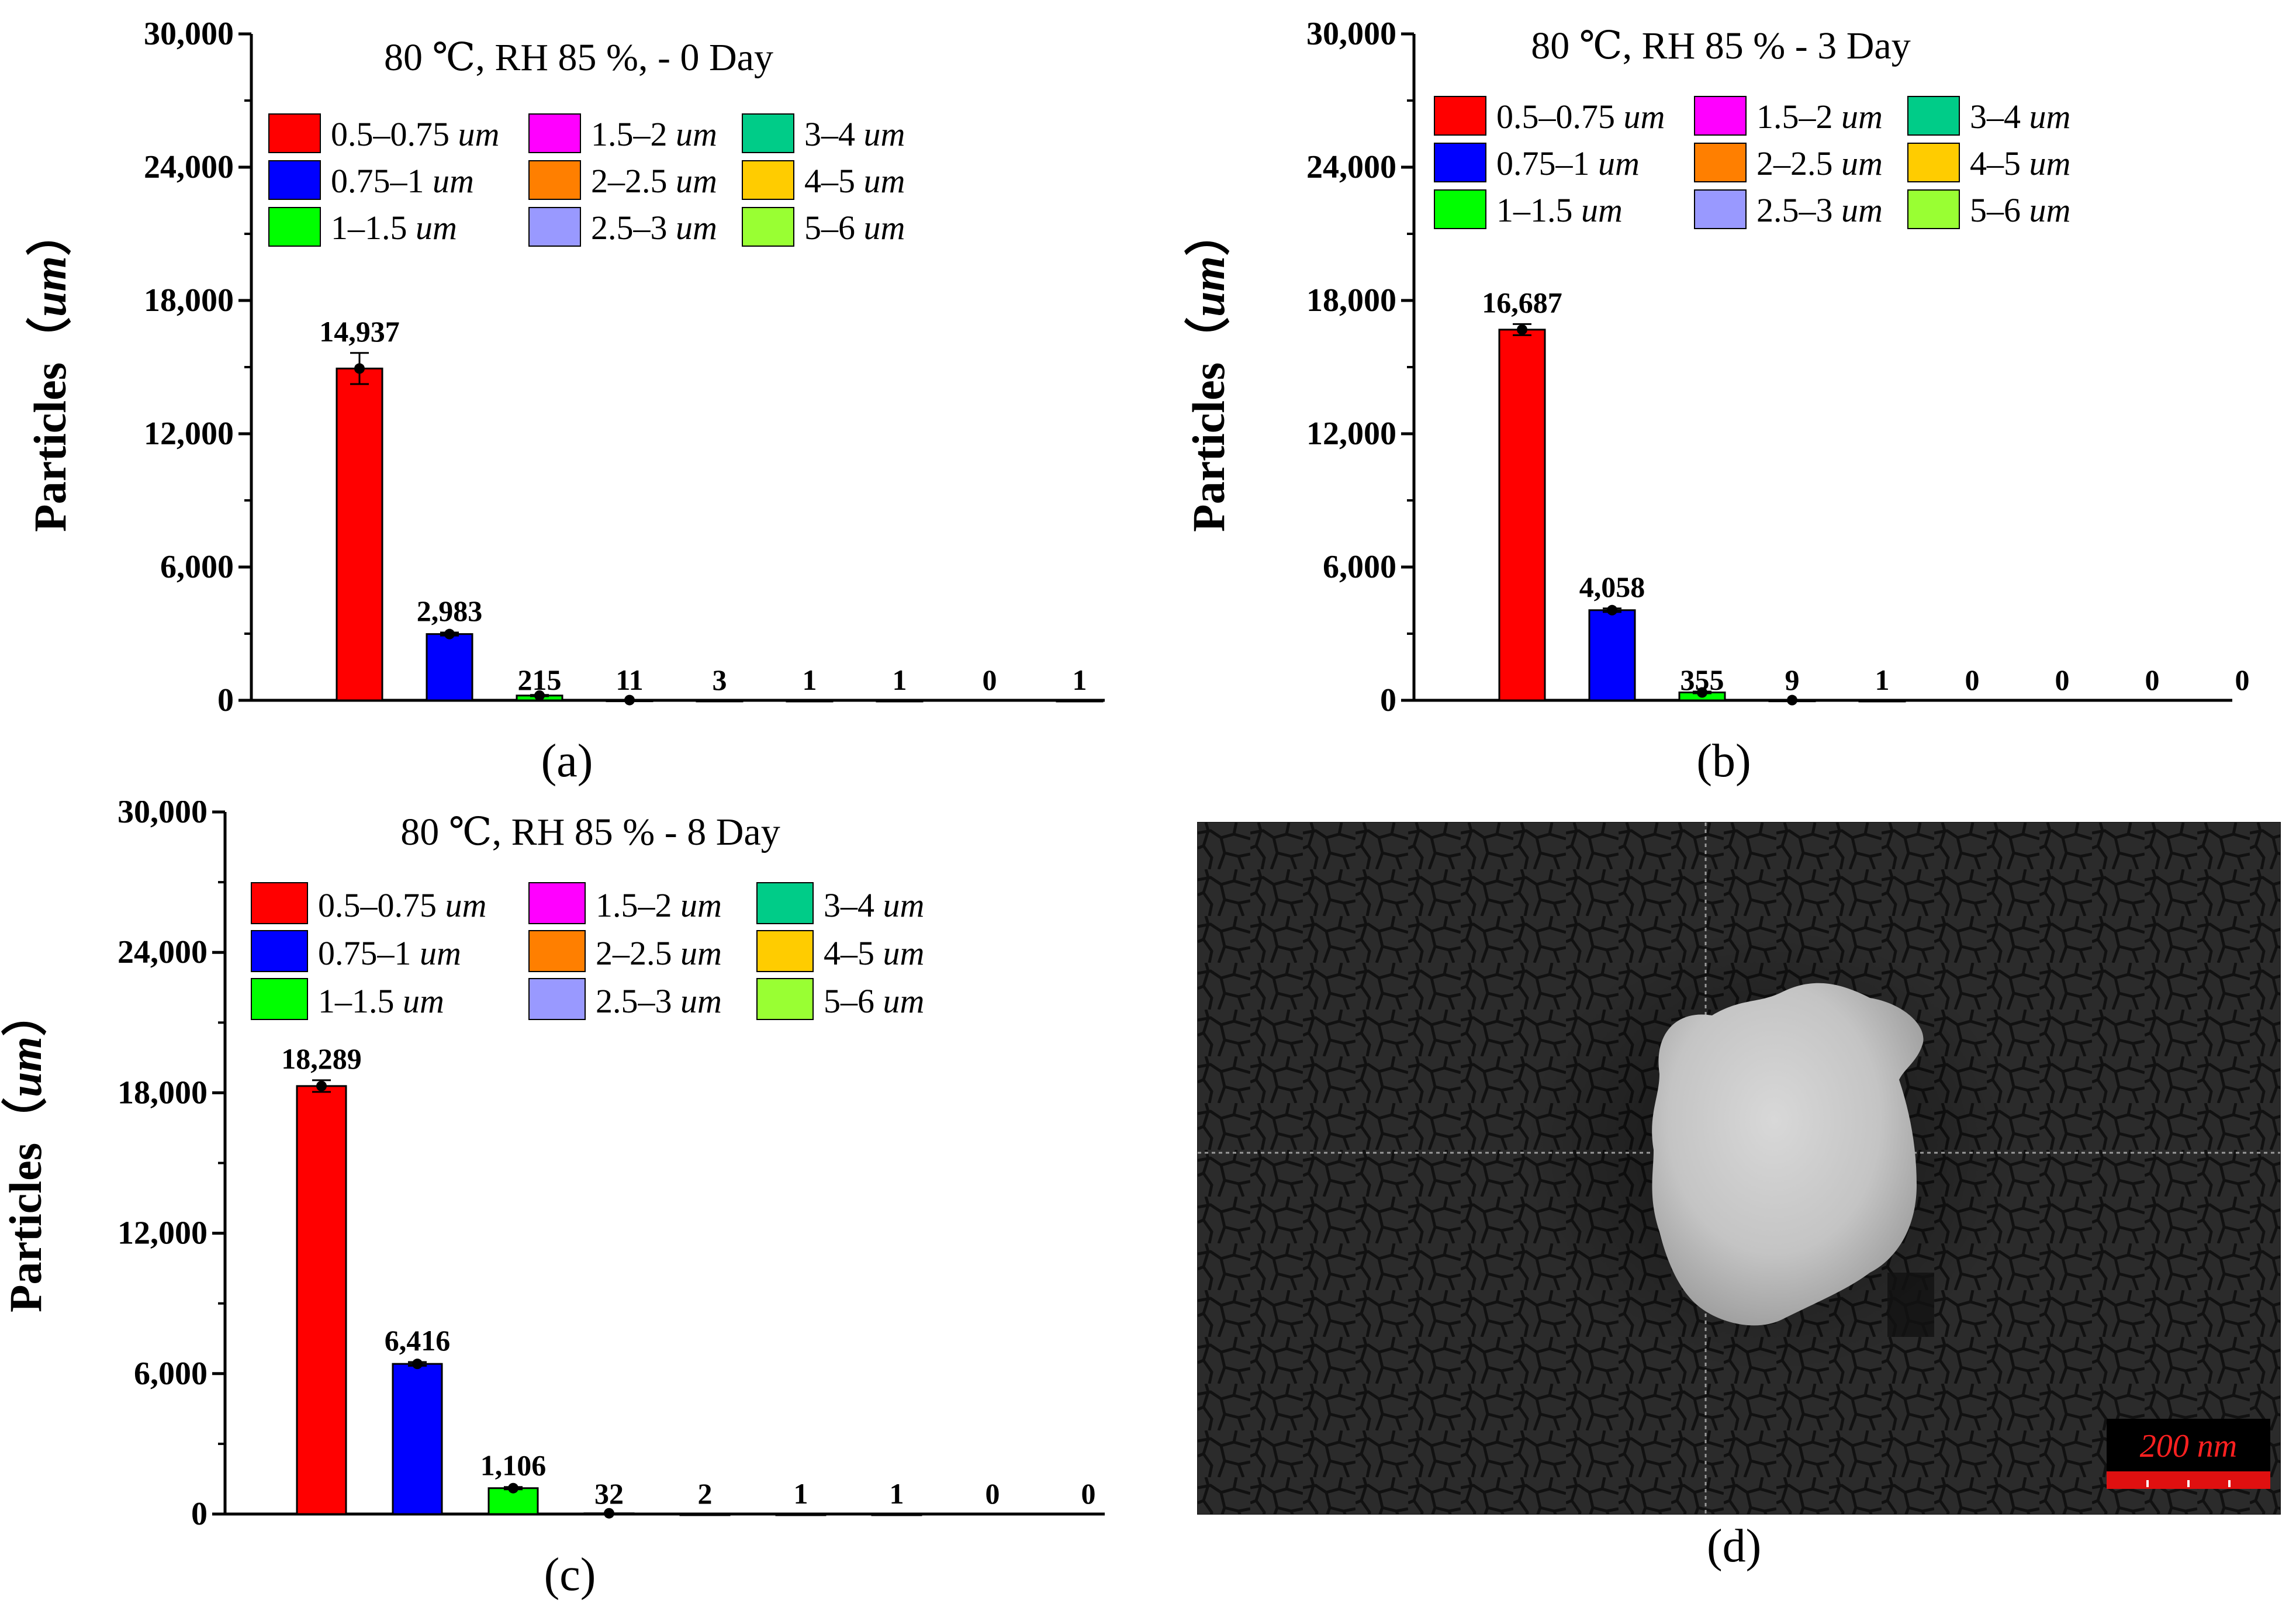 This screenshot has height=1614, width=2296. I want to click on data-label: 6,416, so click(418, 1340).